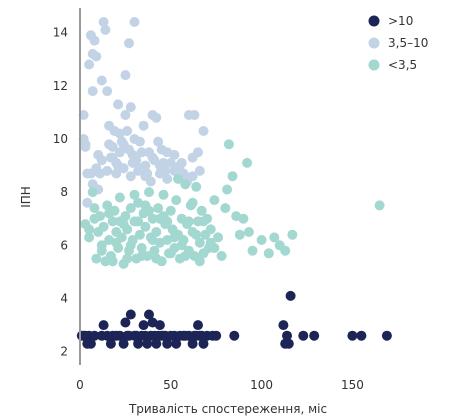 The width and height of the screenshot is (459, 418). What do you see at coordinates (64, 299) in the screenshot?
I see `y-tick-label-1: 4` at bounding box center [64, 299].